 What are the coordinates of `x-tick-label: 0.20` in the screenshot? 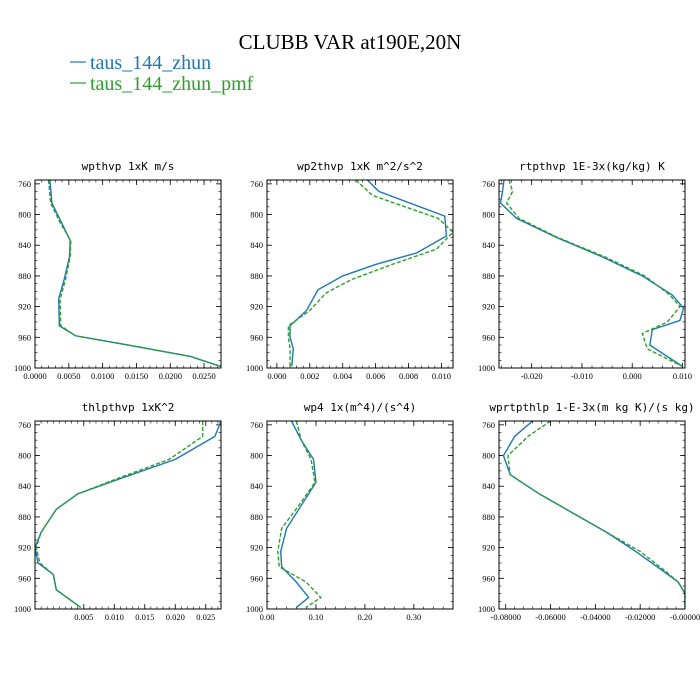 It's located at (364, 617).